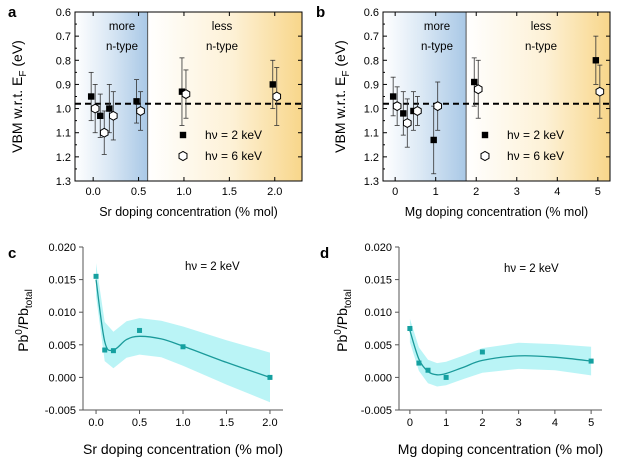  Describe the element at coordinates (63, 182) in the screenshot. I see `y-tick-label: 1.3` at that location.